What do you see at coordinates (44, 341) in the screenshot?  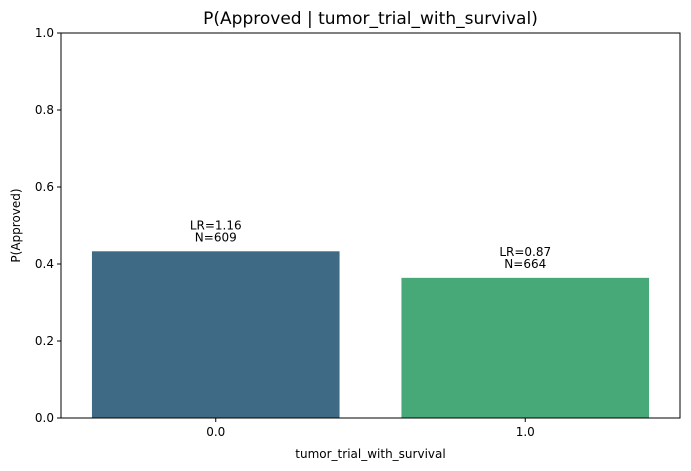 I see `y-tick-label: 0.2` at bounding box center [44, 341].